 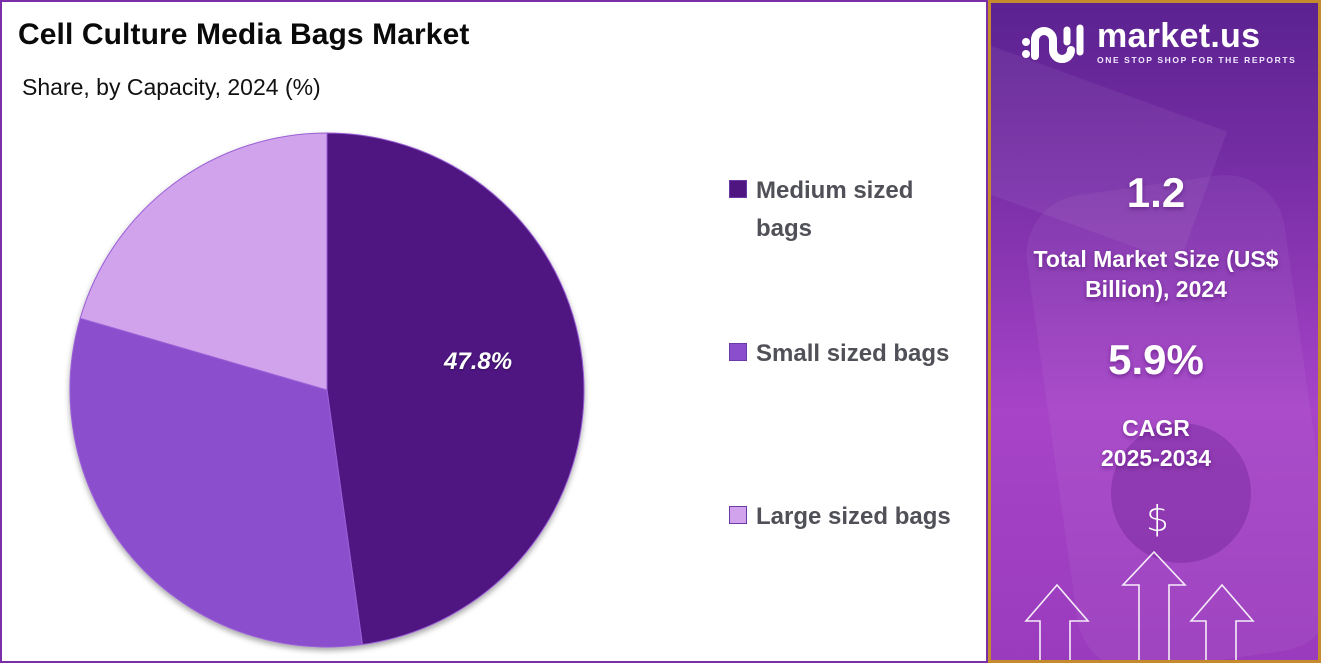 What do you see at coordinates (1057, 621) in the screenshot?
I see `arrow-up-left-icon` at bounding box center [1057, 621].